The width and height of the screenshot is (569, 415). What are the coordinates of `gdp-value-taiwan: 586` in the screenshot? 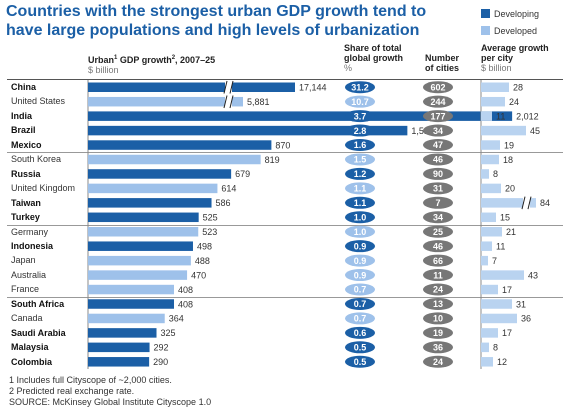 It's located at (223, 203).